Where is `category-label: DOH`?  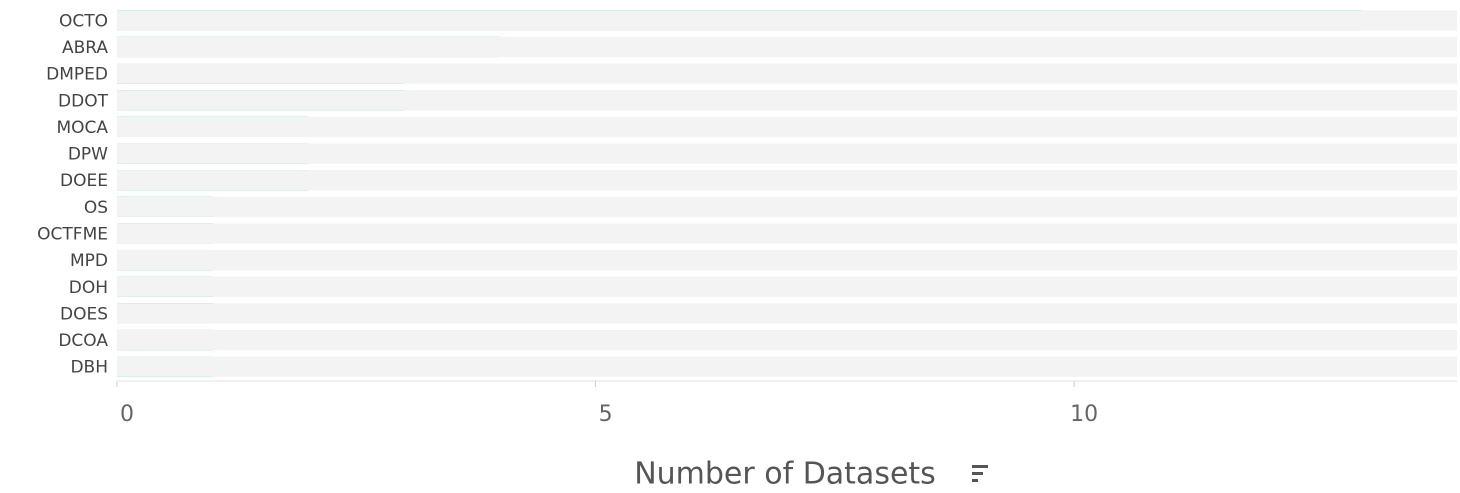
category-label: DOH is located at coordinates (88, 288).